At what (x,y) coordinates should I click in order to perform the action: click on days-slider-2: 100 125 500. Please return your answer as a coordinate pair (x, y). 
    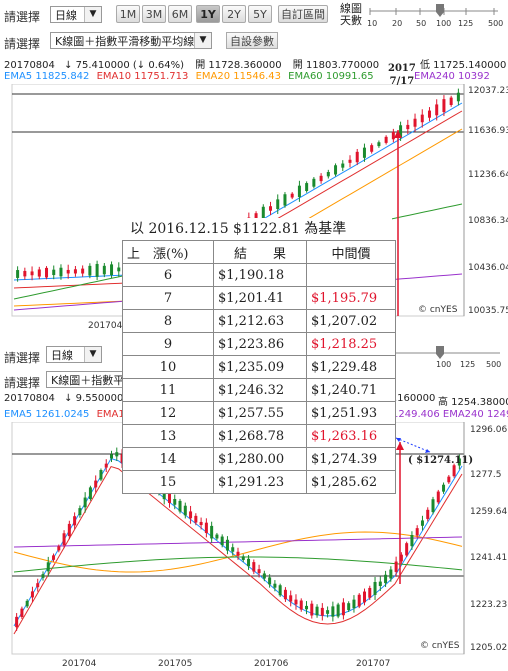
    Looking at the image, I should click on (442, 357).